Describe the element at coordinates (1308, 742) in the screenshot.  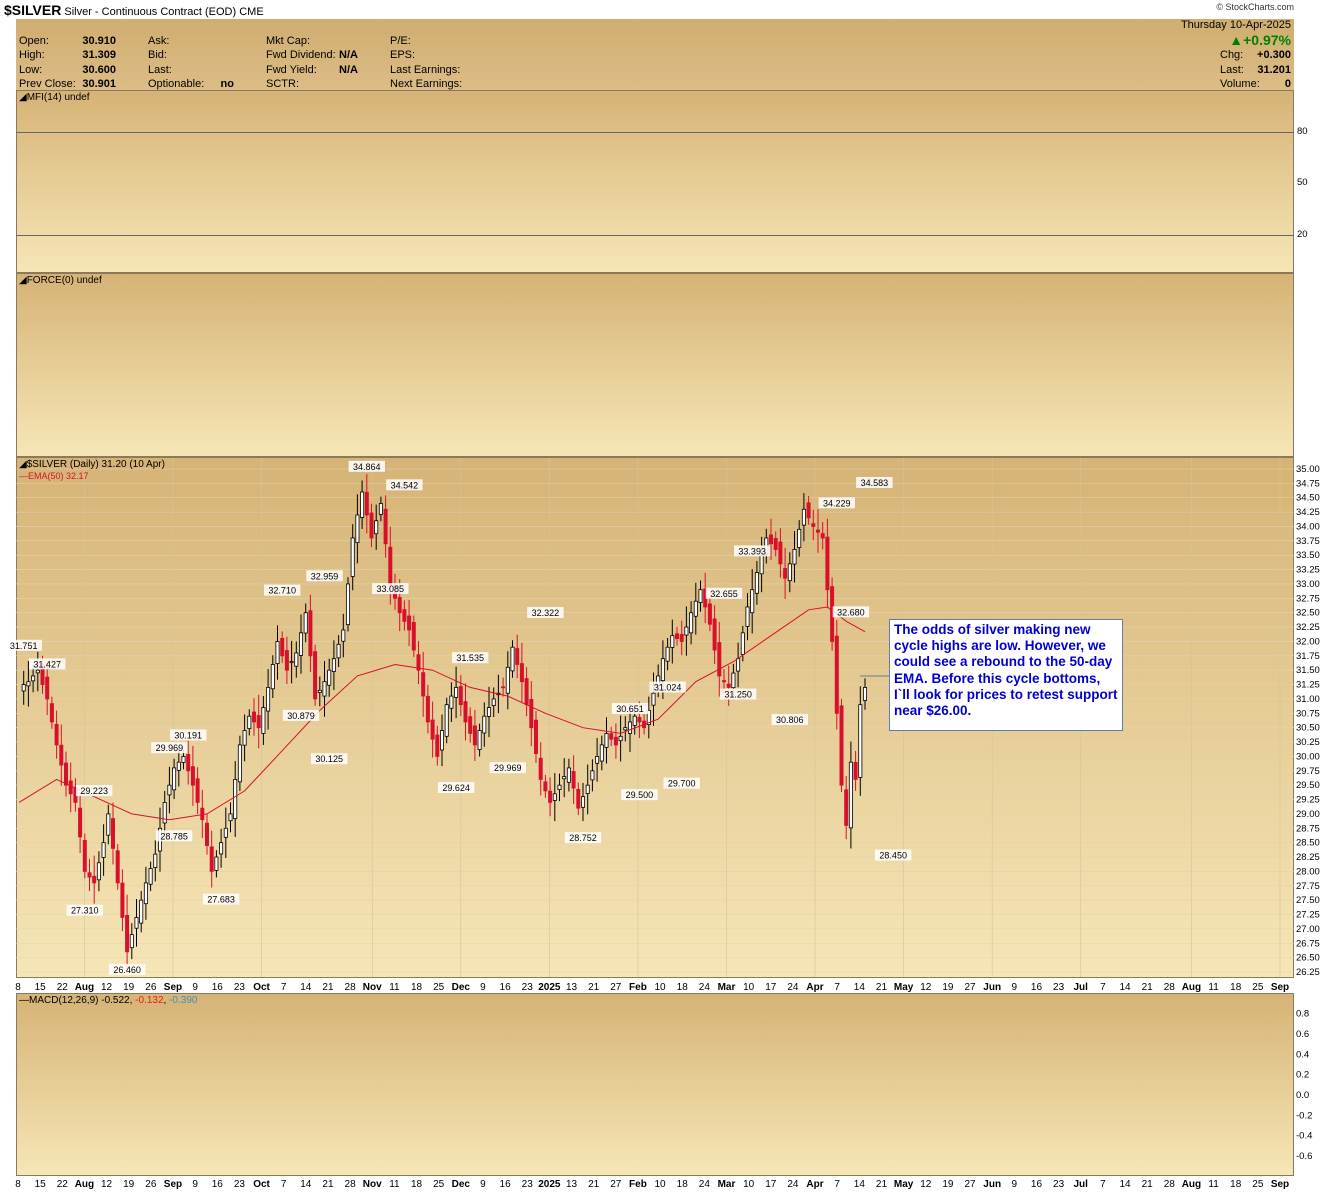
I see `y-tick-label: 30.25` at that location.